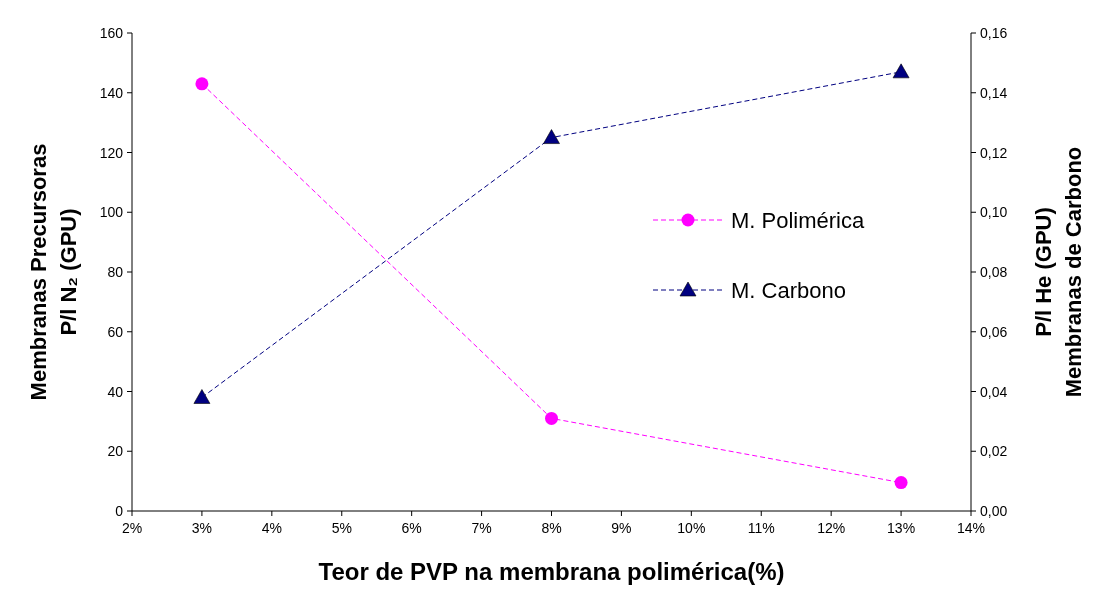 This screenshot has width=1104, height=599. What do you see at coordinates (111, 212) in the screenshot?
I see `y-tick-label: 100` at bounding box center [111, 212].